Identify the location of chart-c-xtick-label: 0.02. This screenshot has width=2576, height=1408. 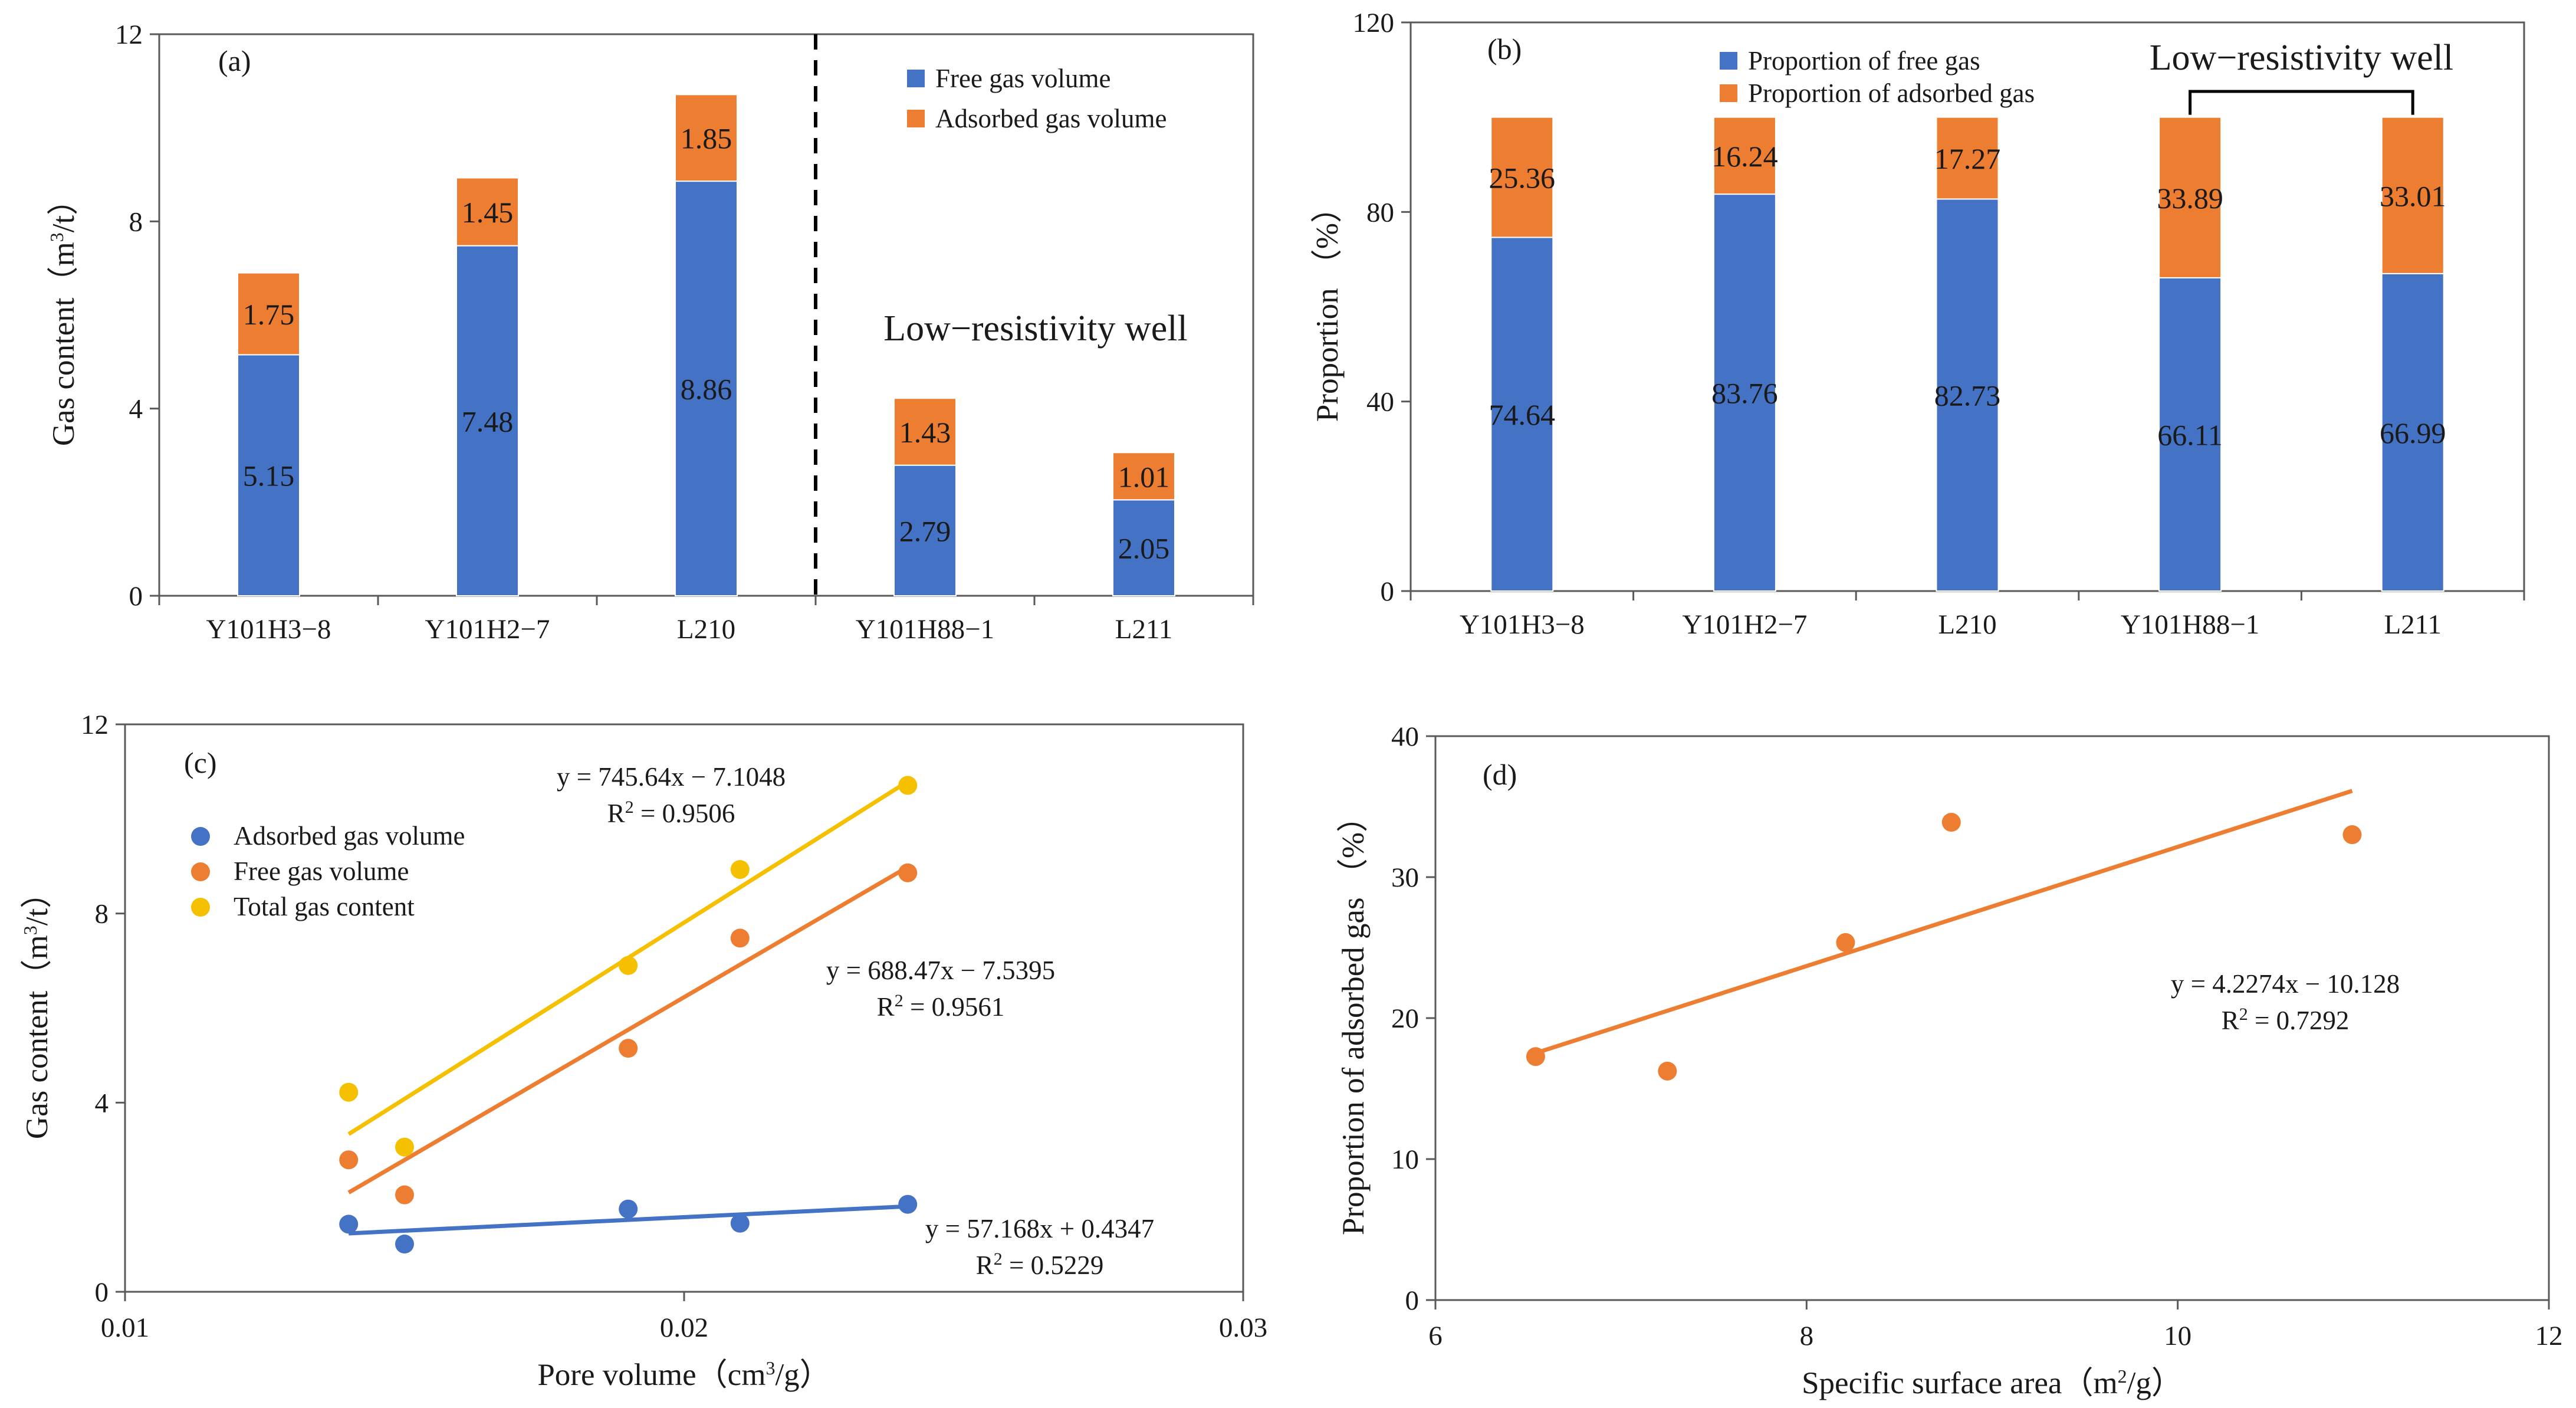
(684, 1327).